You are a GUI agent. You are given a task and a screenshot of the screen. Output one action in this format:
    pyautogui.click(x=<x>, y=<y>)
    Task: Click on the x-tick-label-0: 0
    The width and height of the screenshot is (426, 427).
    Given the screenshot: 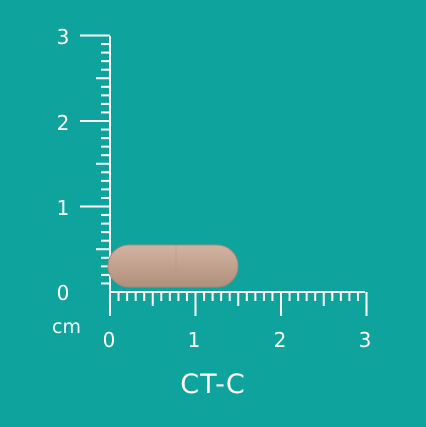 What is the action you would take?
    pyautogui.click(x=109, y=340)
    